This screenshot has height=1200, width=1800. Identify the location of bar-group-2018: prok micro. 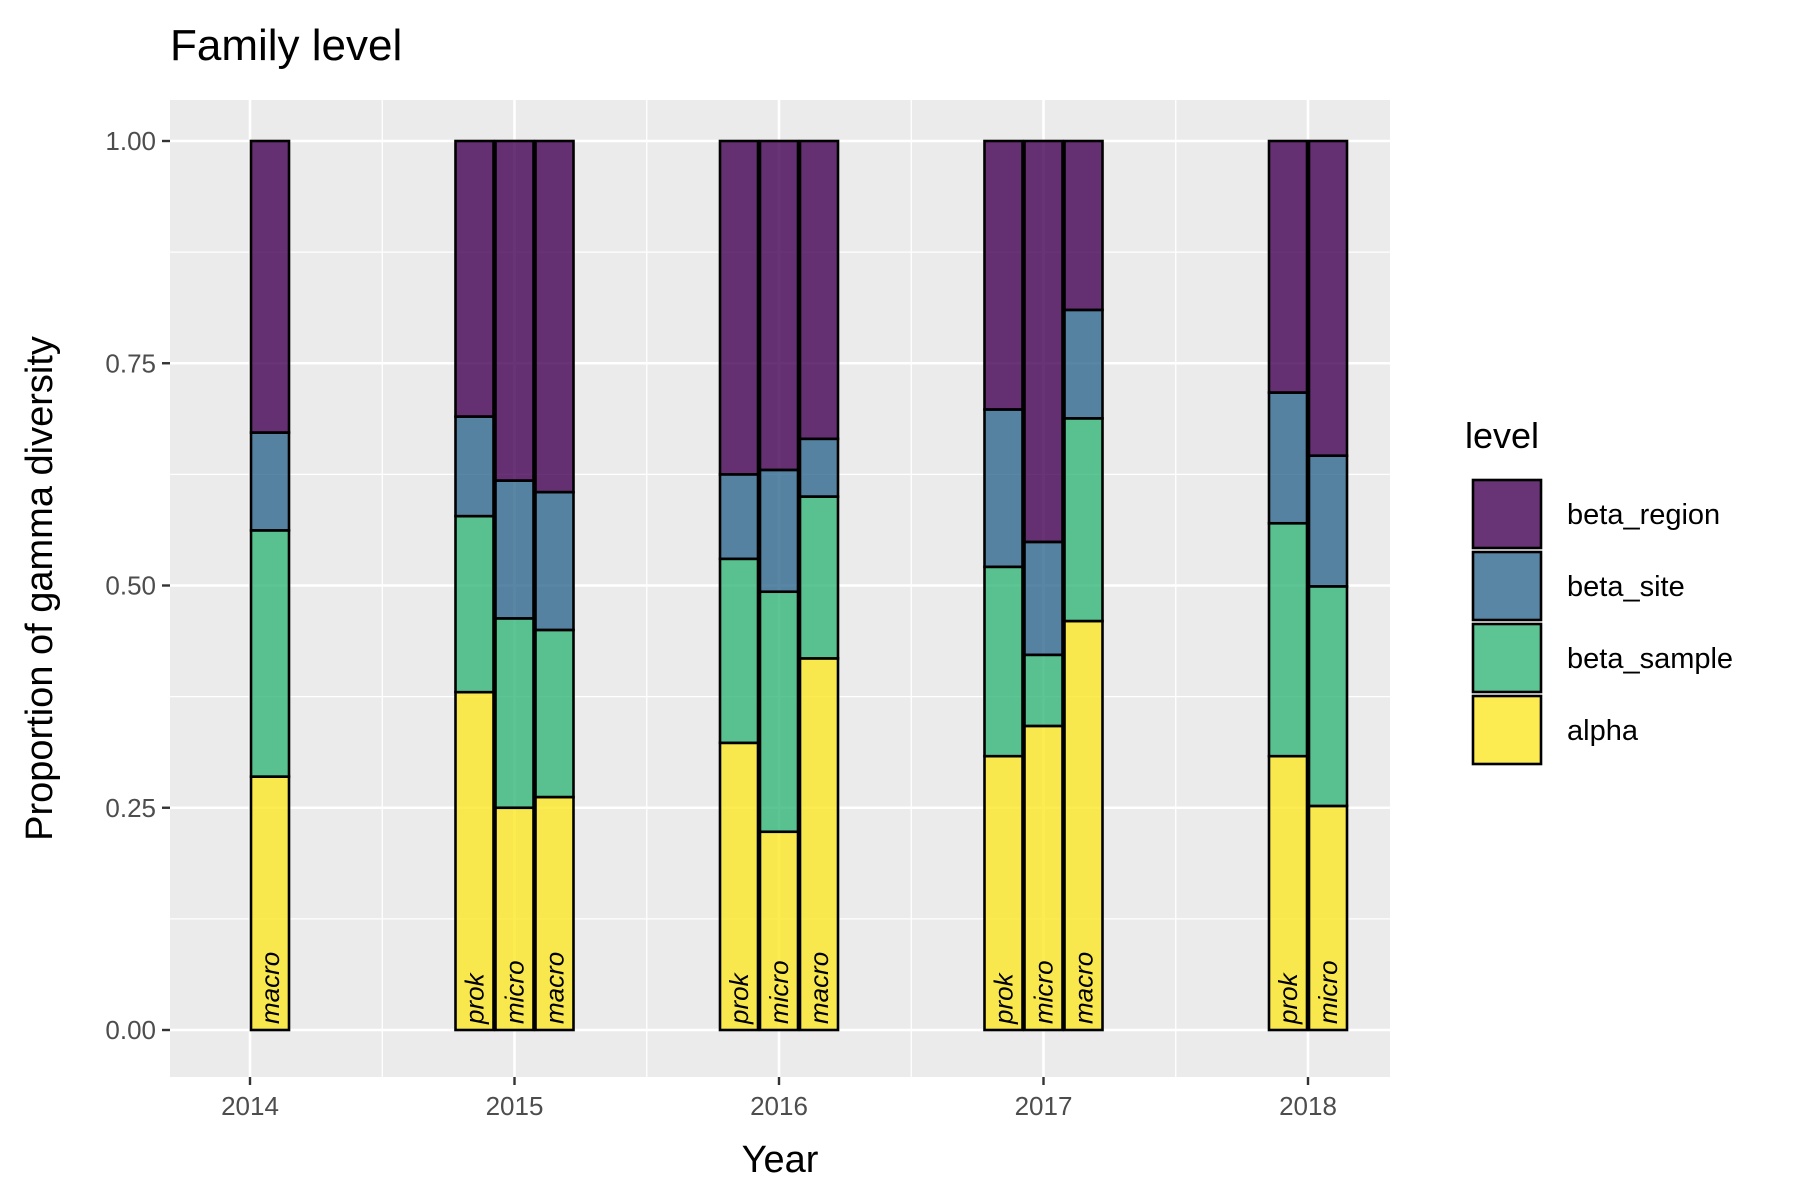
(1308, 585).